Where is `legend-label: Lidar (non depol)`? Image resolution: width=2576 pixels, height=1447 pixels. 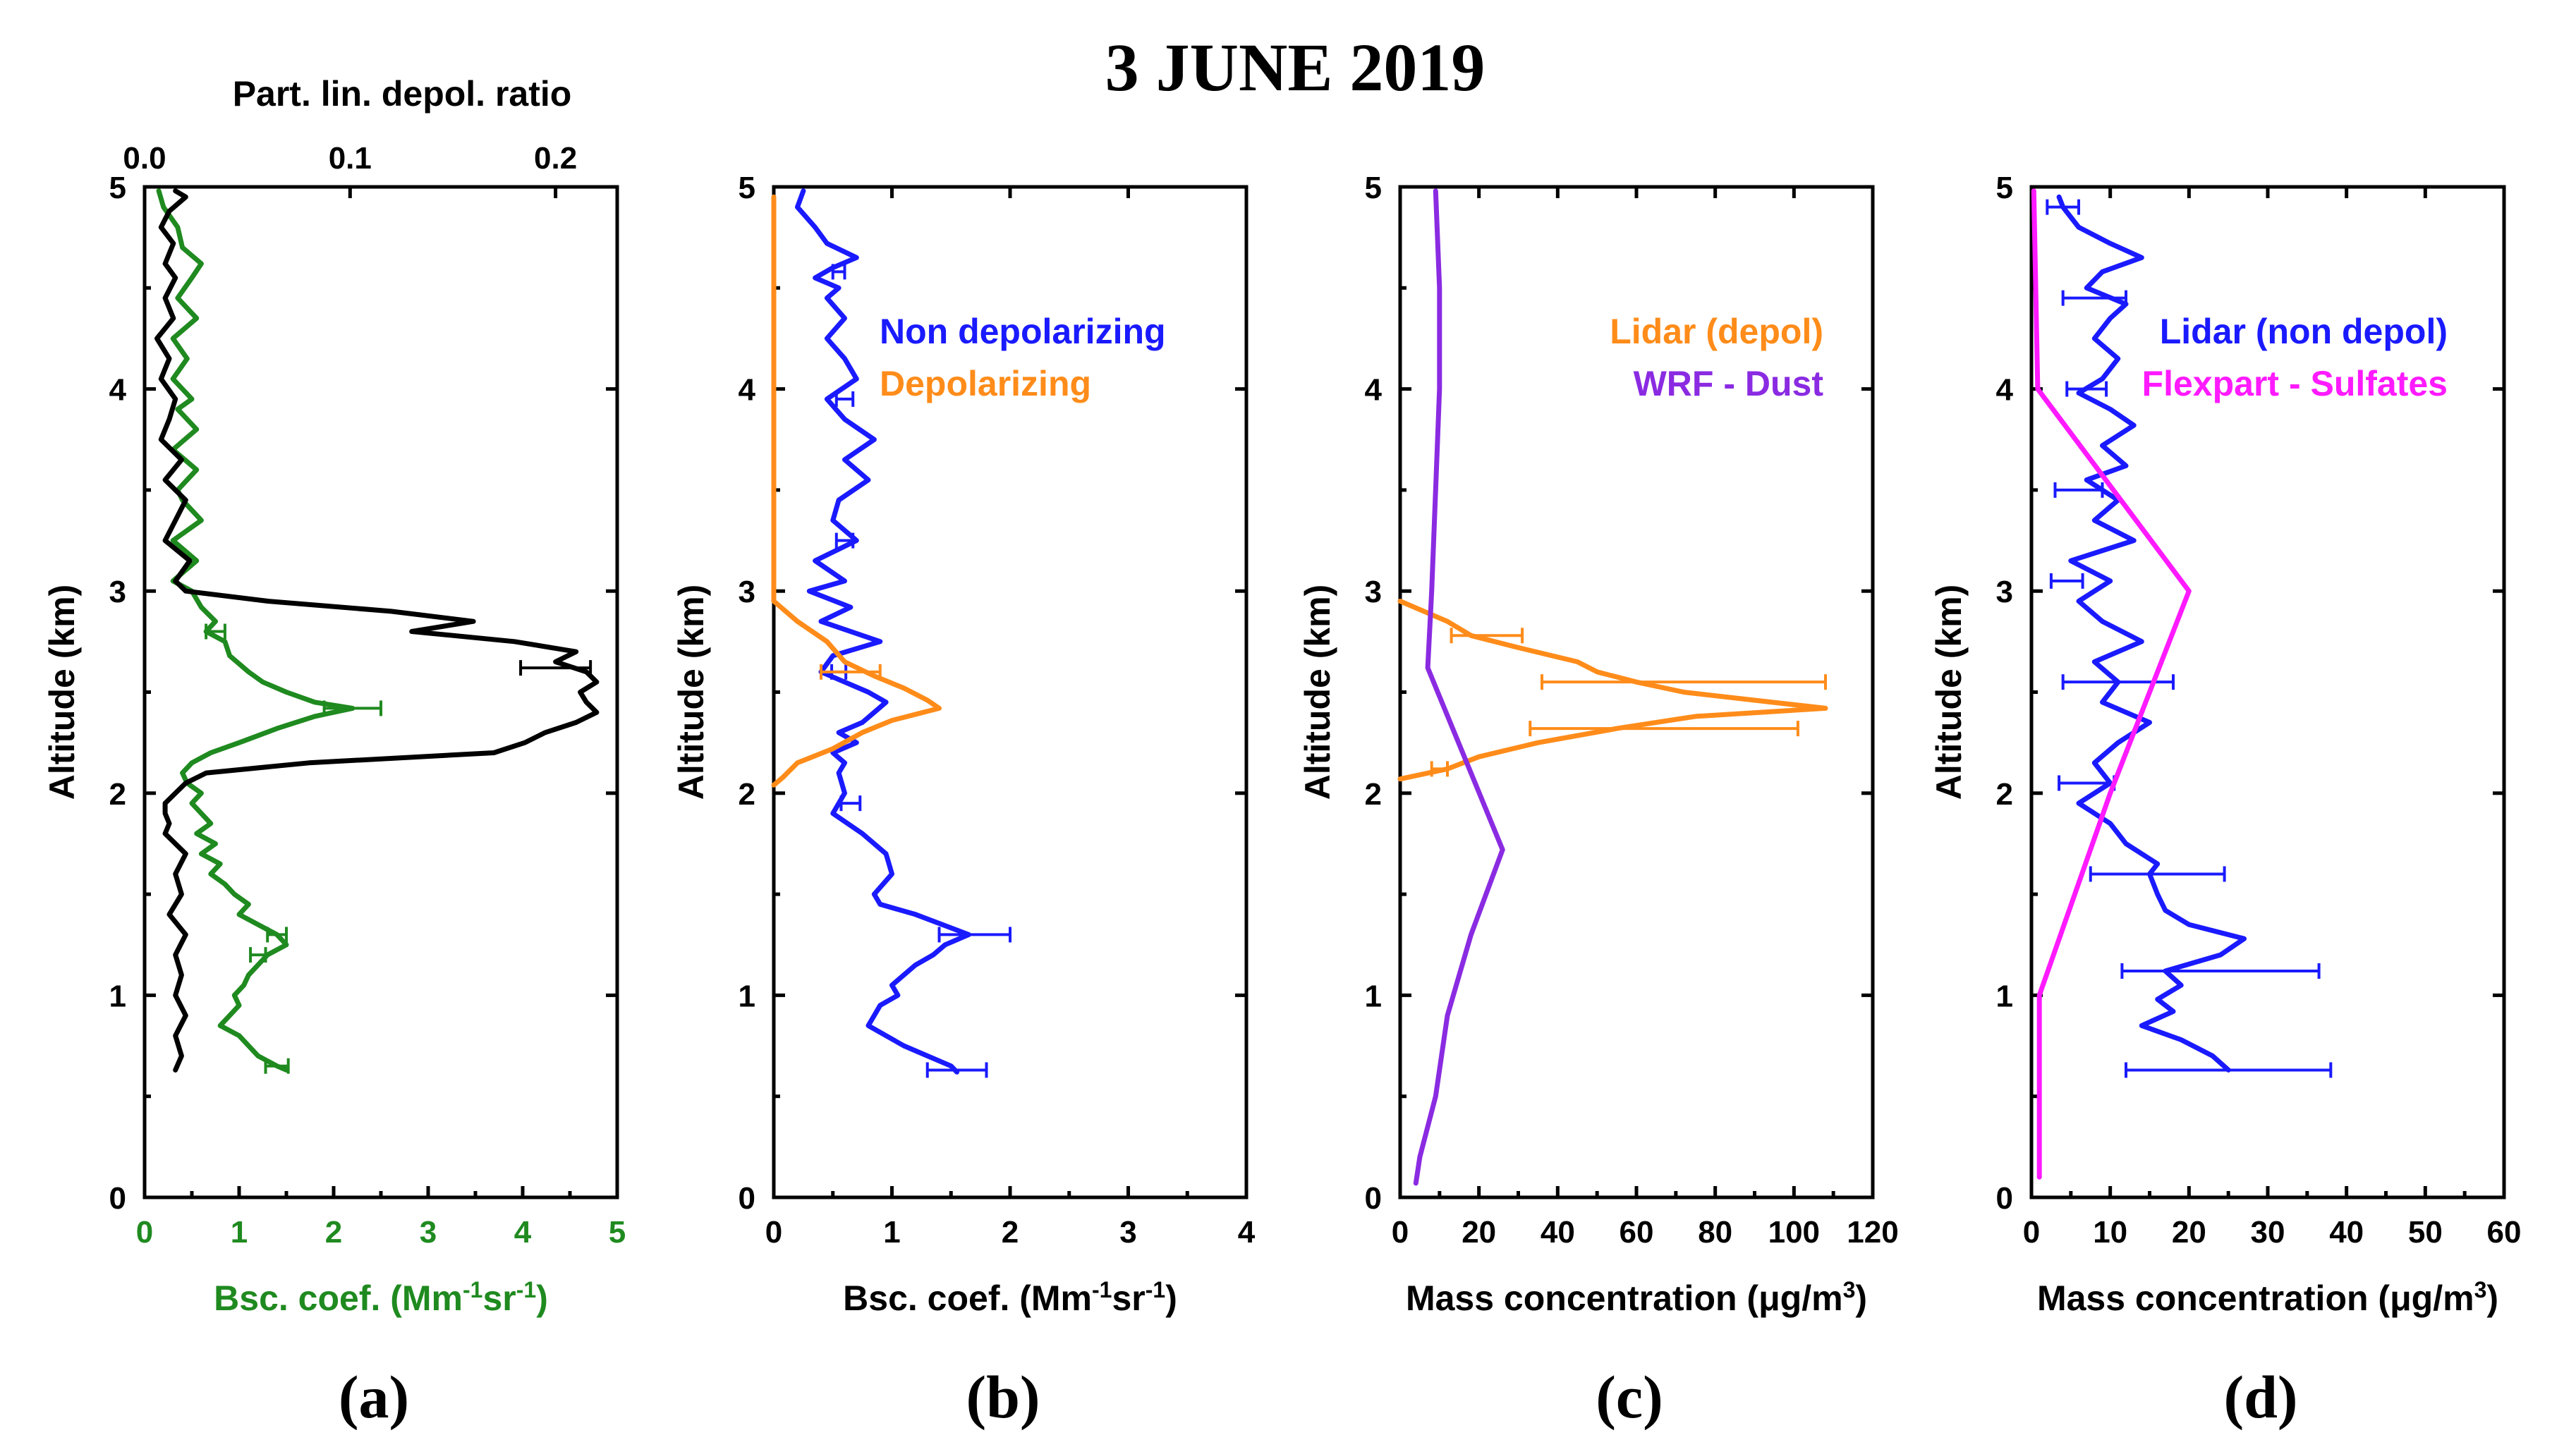 legend-label: Lidar (non depol) is located at coordinates (2304, 331).